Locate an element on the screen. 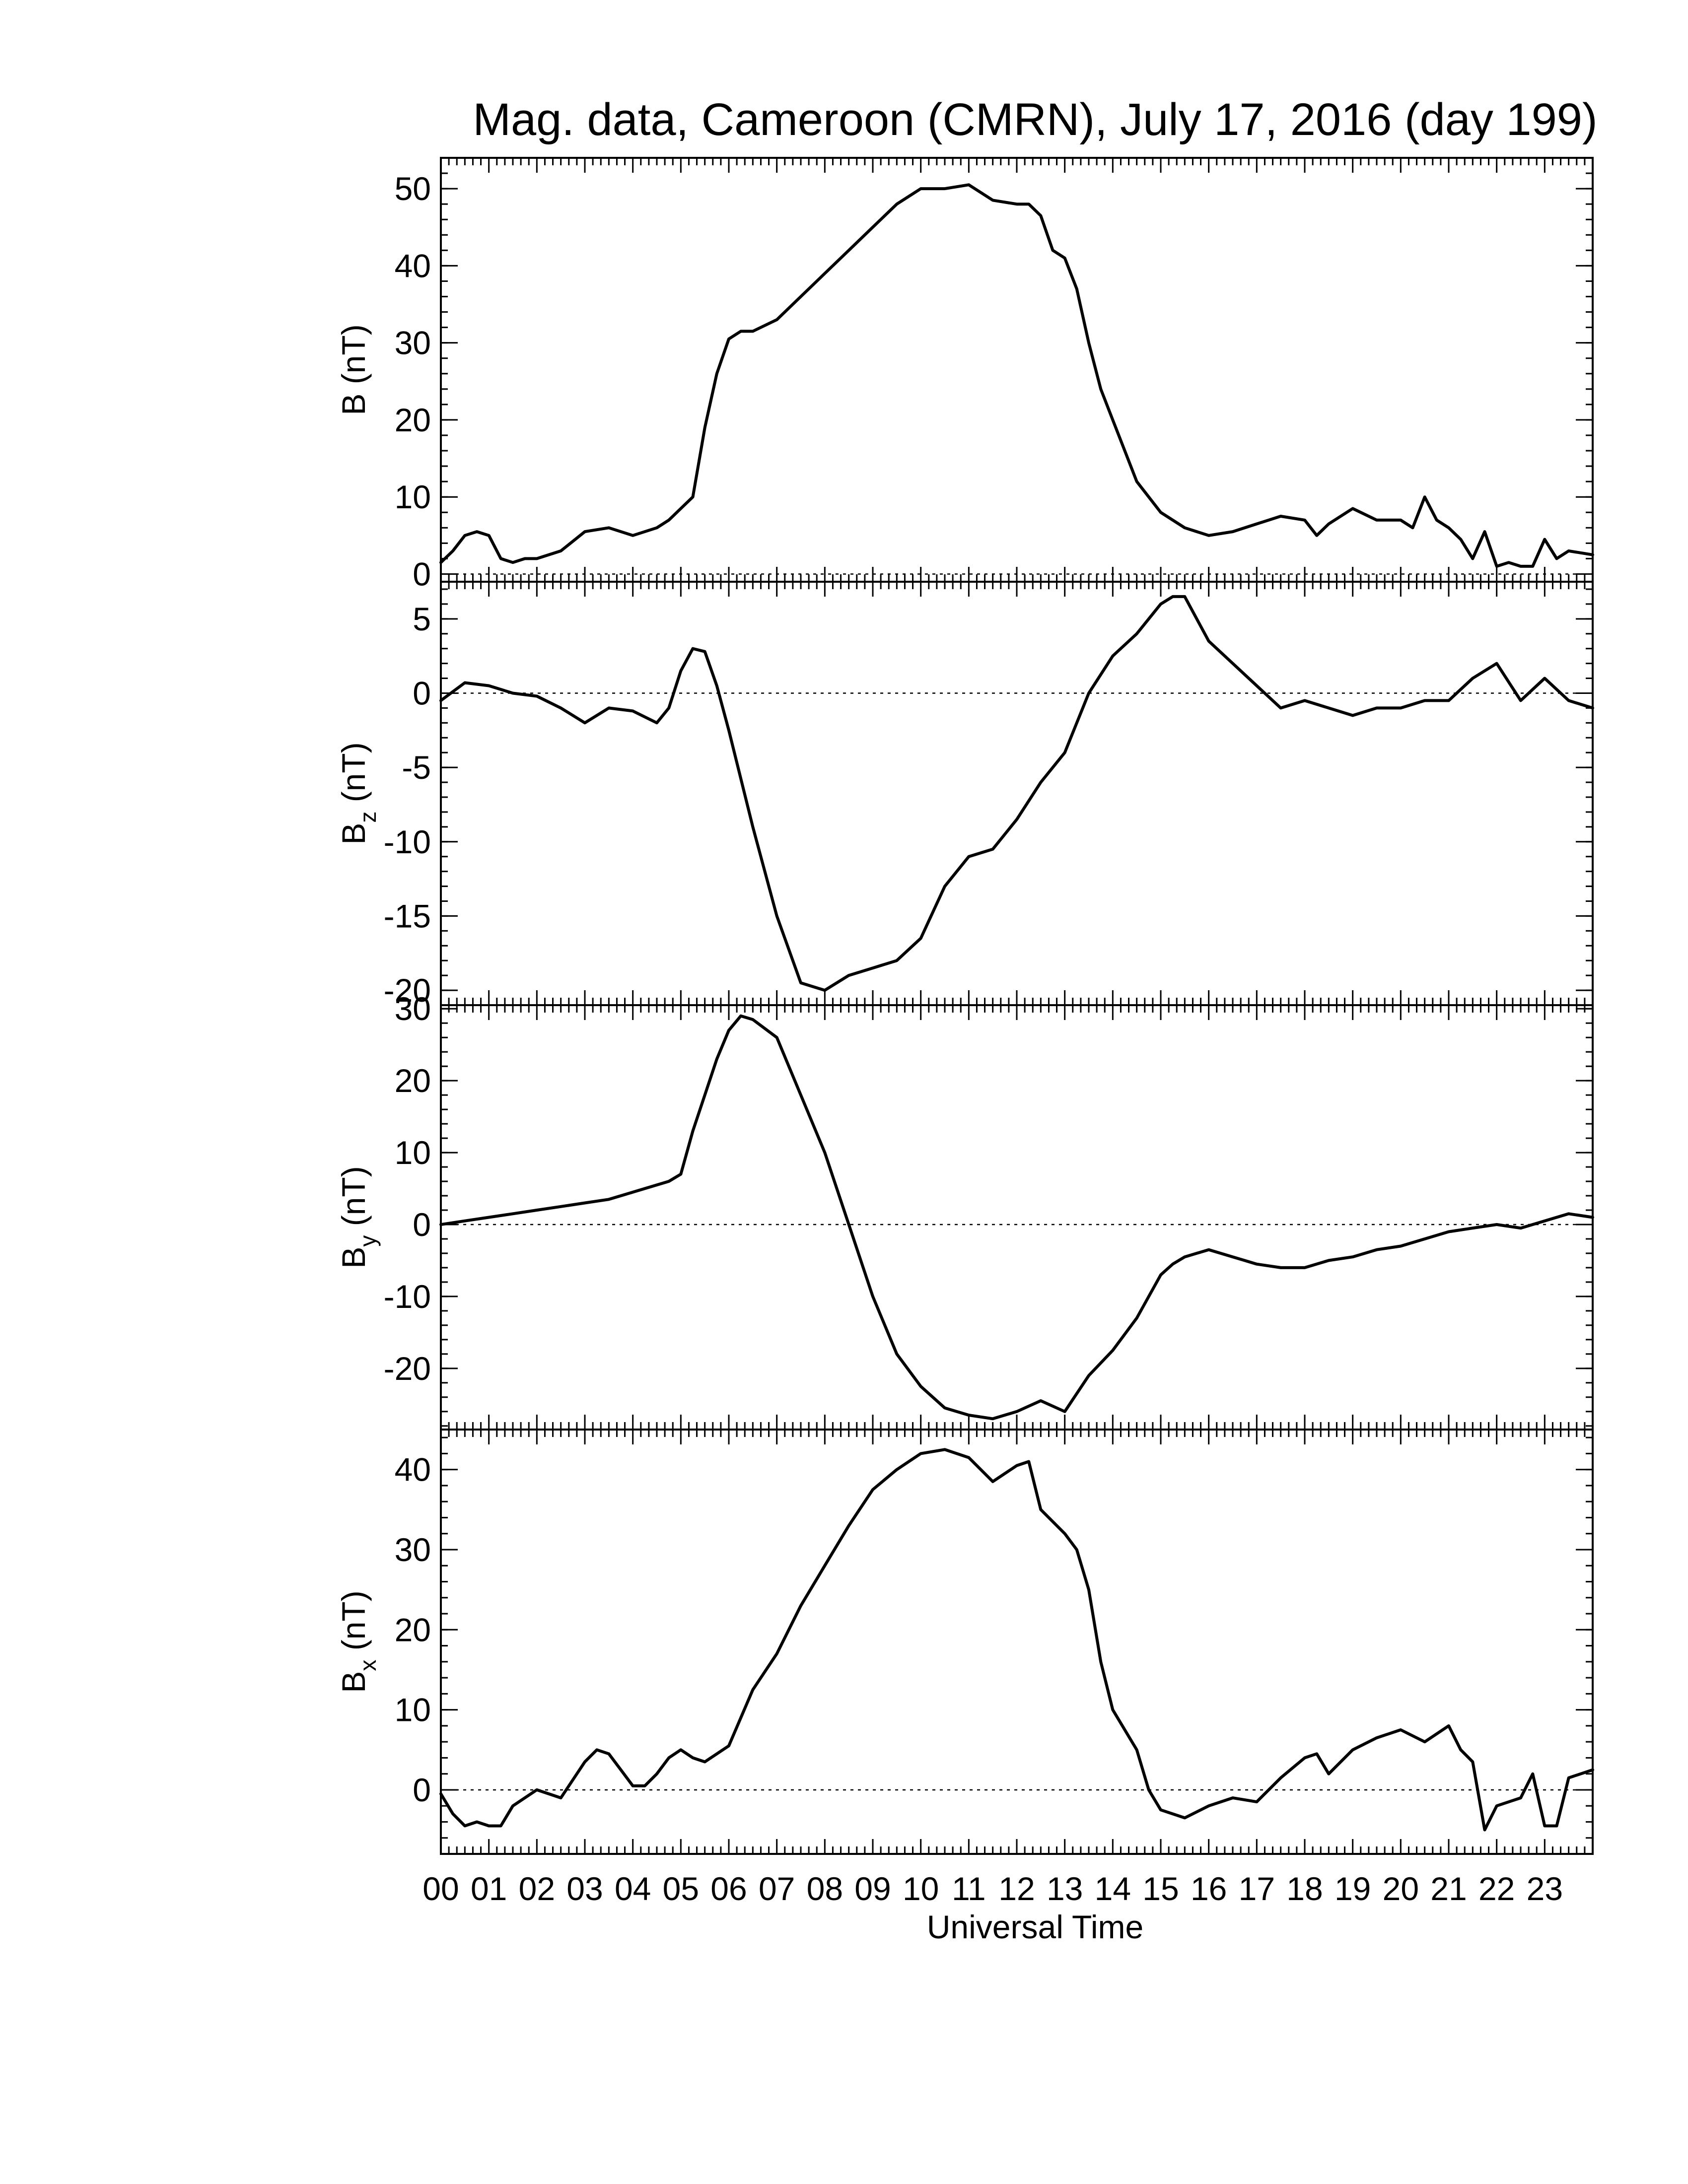 The image size is (1688, 2184). series-line-by is located at coordinates (1016, 1217).